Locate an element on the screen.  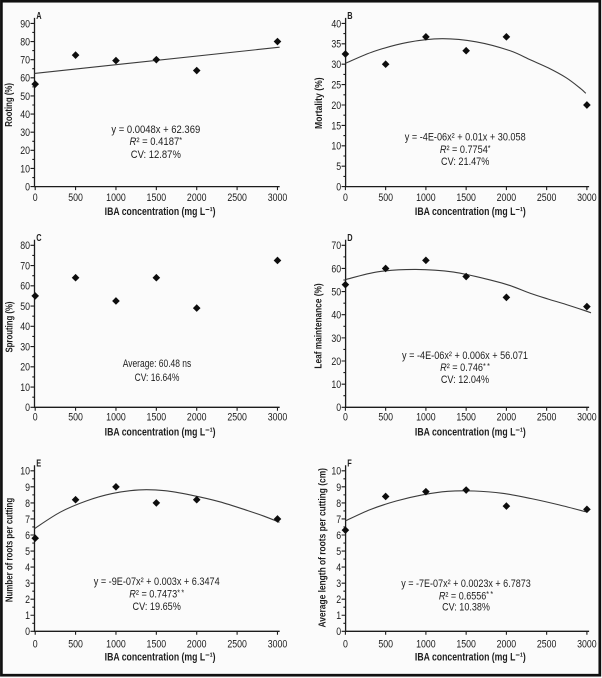
svg-text: F is located at coordinates (349, 462).